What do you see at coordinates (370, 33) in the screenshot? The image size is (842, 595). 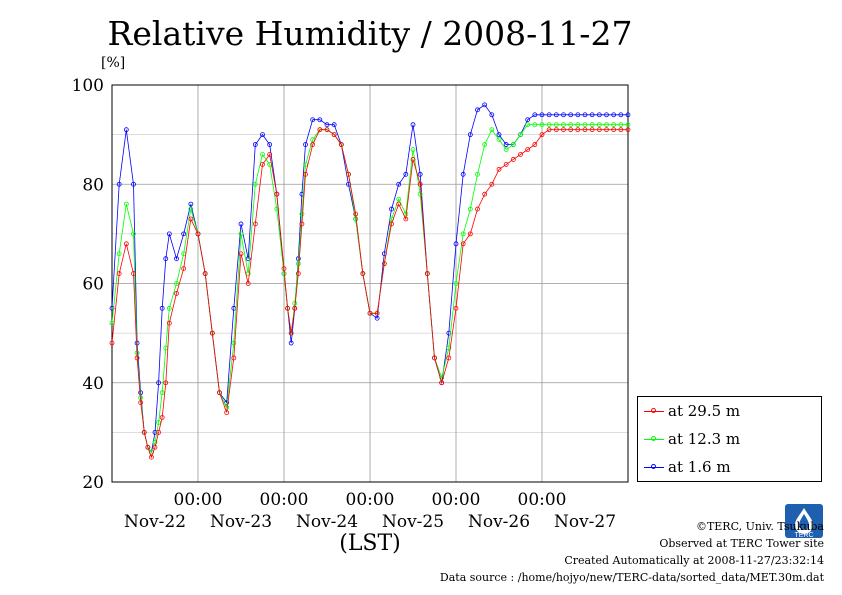 I see `chart-title: Relative Humidity / 2008-11-27` at bounding box center [370, 33].